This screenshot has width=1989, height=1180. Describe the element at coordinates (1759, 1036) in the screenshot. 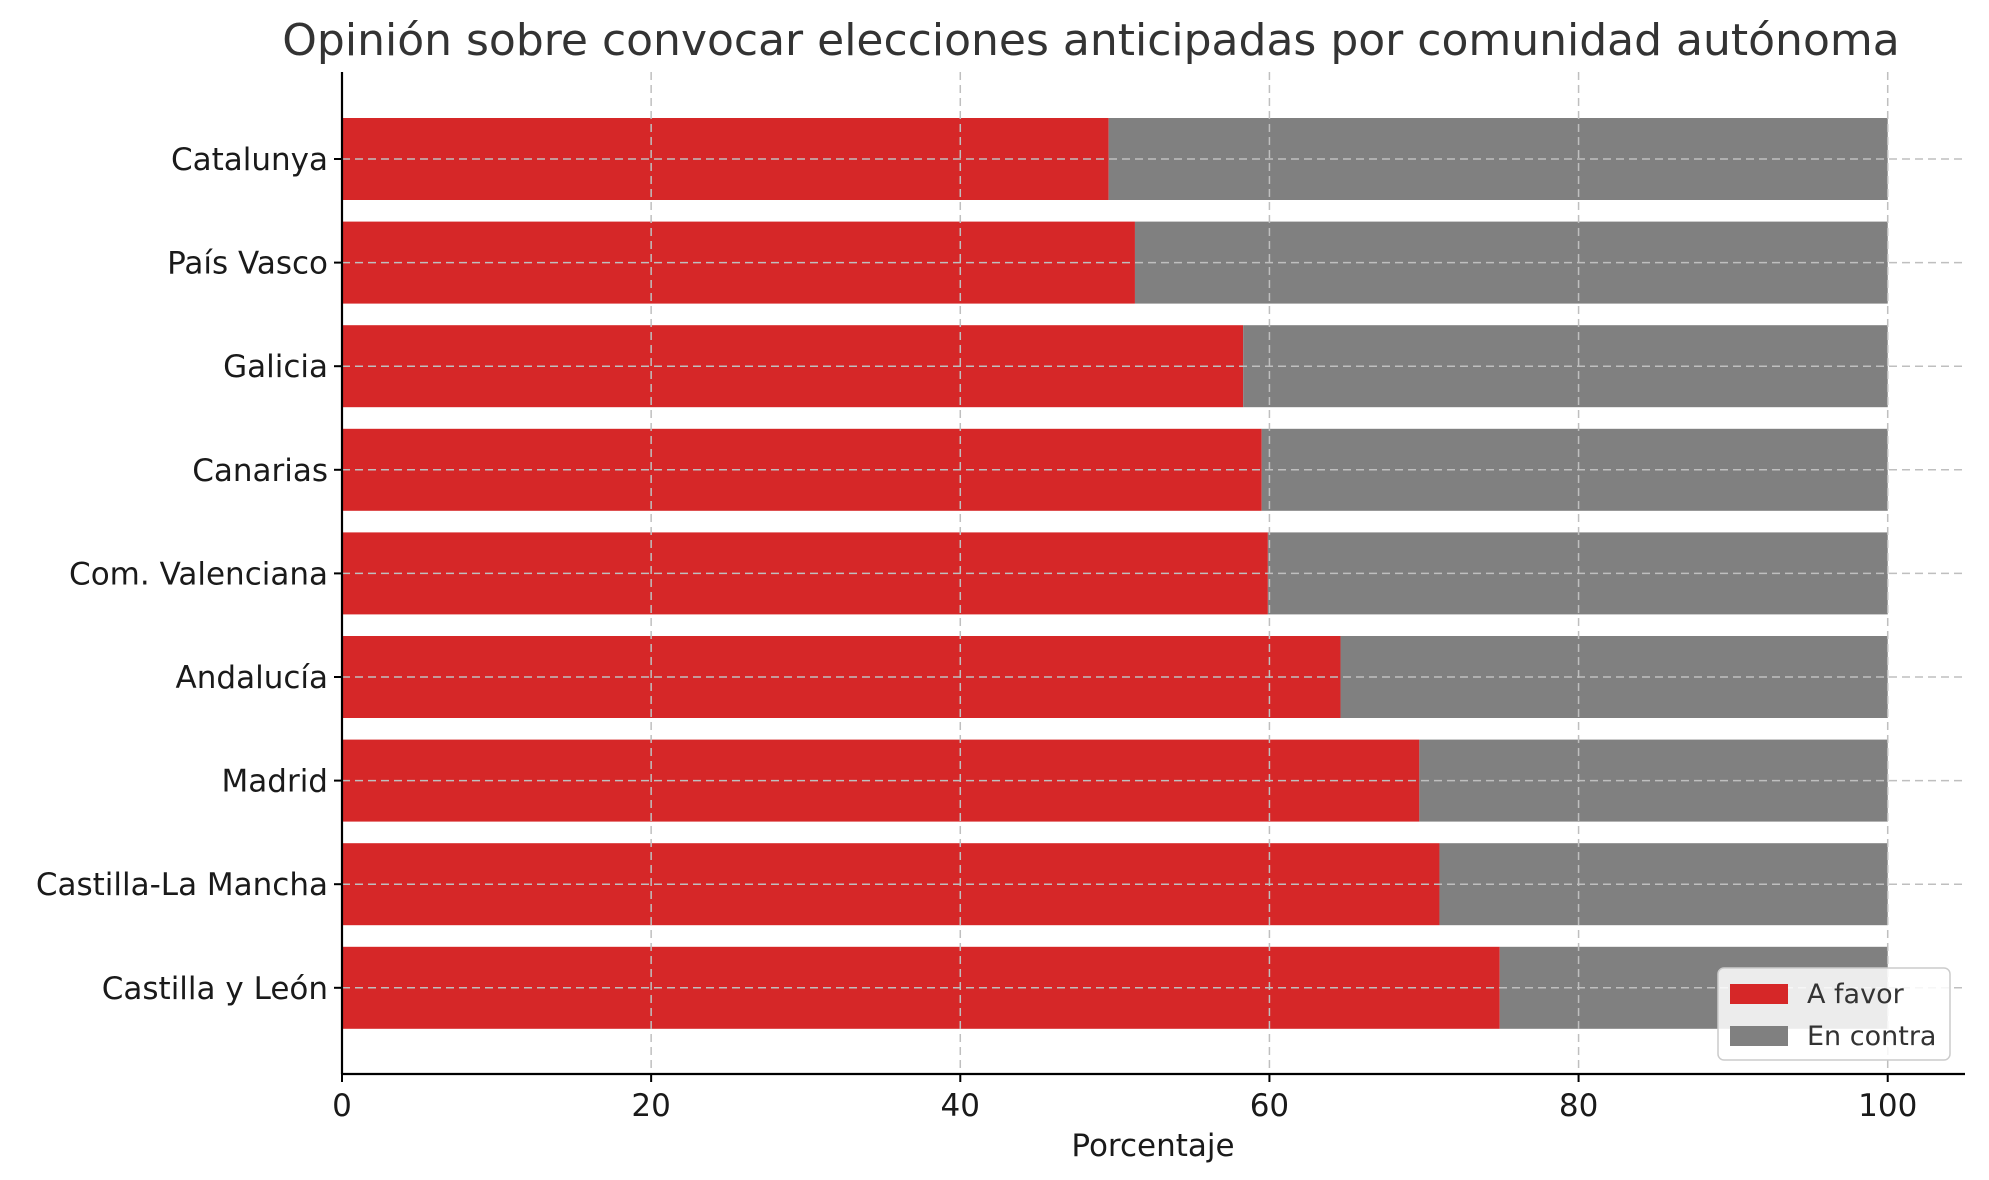

I see `legend-swatch-en-contra` at that location.